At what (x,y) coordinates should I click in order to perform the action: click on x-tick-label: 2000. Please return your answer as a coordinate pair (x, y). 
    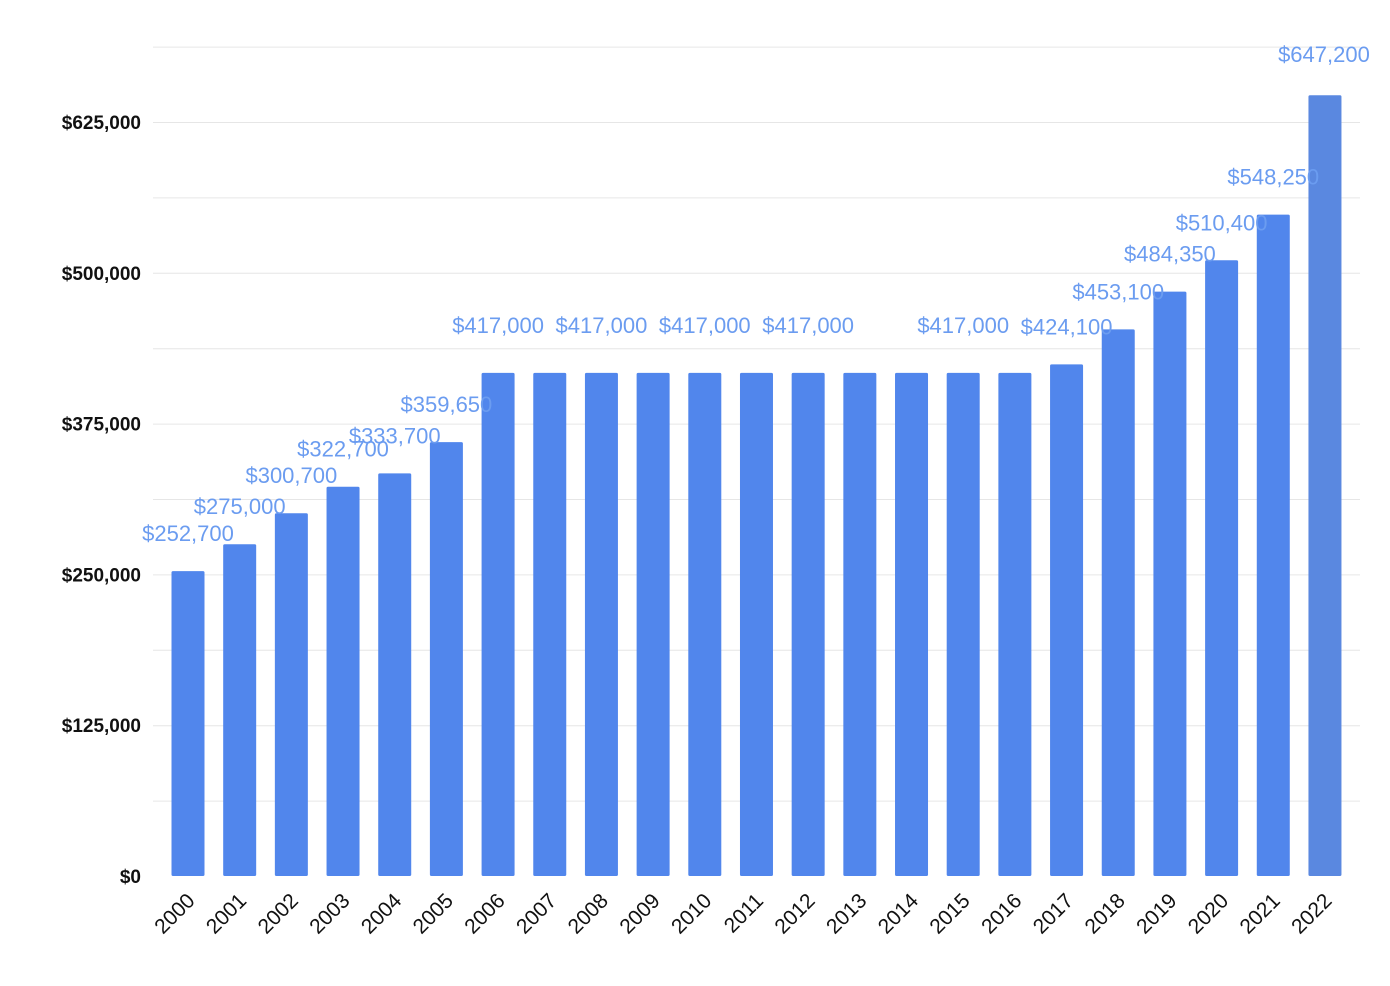
    Looking at the image, I should click on (174, 913).